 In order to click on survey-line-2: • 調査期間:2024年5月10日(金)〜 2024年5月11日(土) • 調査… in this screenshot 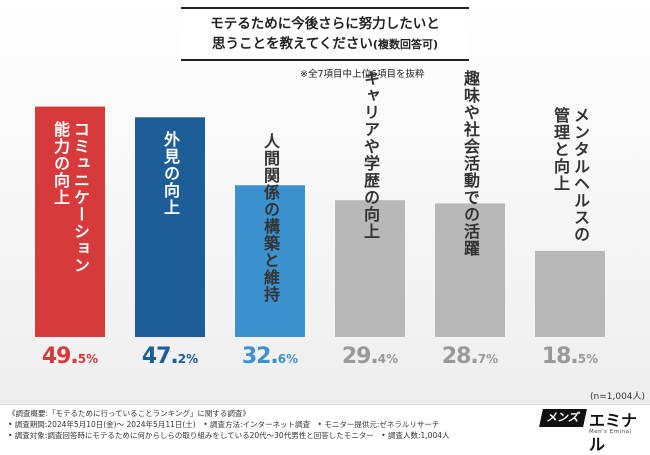, I will do `click(224, 424)`.